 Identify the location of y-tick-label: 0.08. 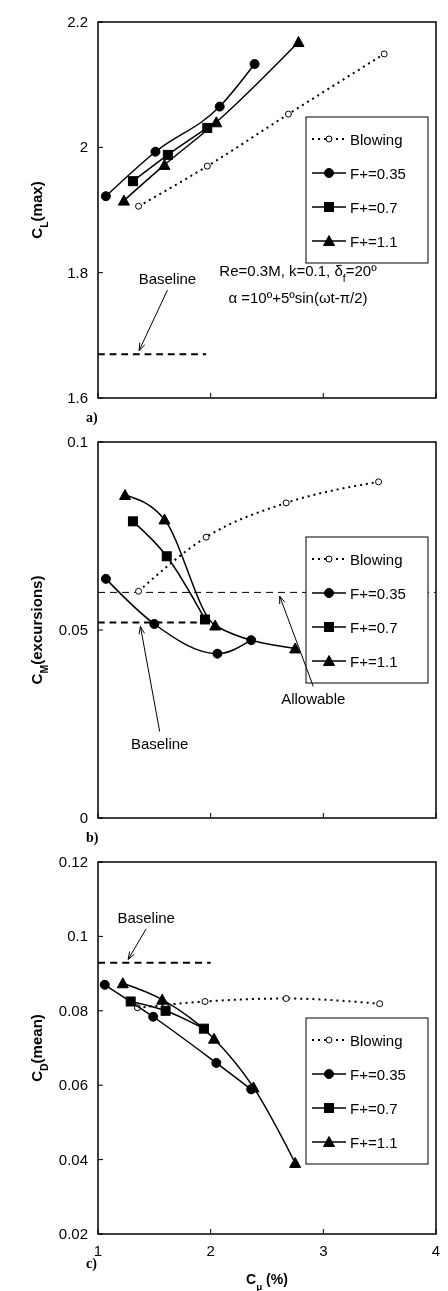
(73, 1010).